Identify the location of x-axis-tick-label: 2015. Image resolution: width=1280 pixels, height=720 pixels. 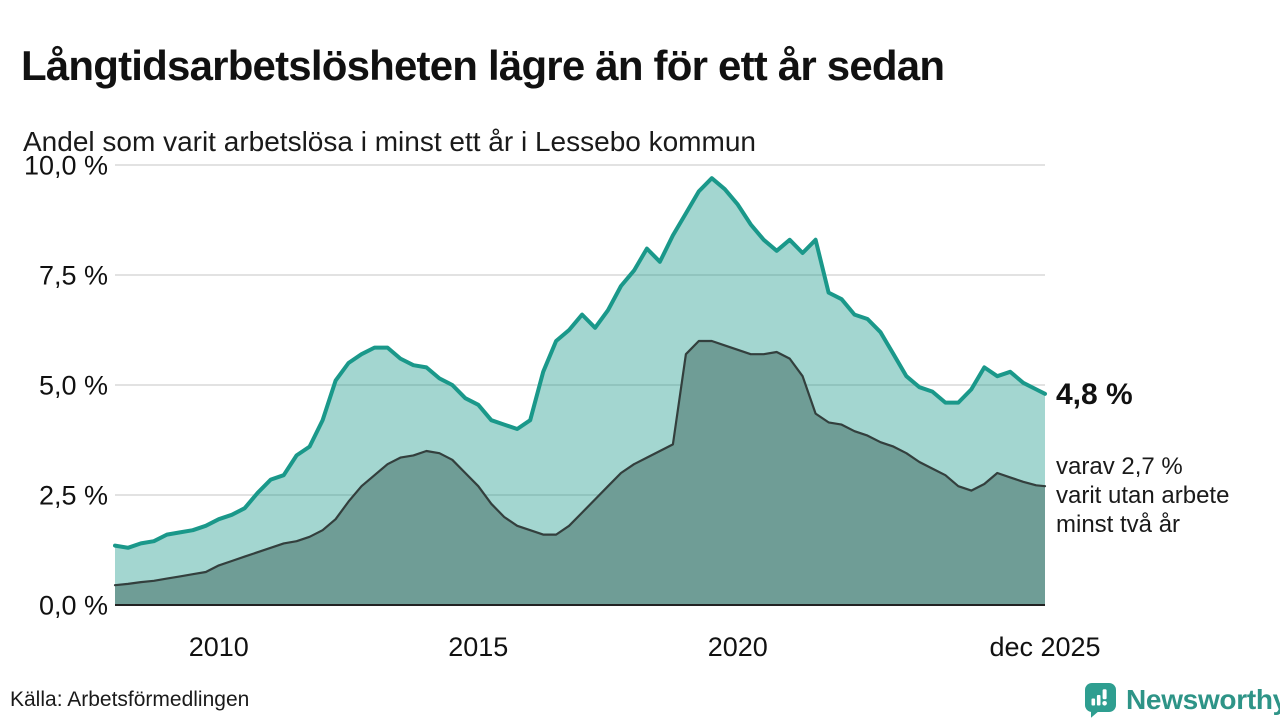
(478, 647).